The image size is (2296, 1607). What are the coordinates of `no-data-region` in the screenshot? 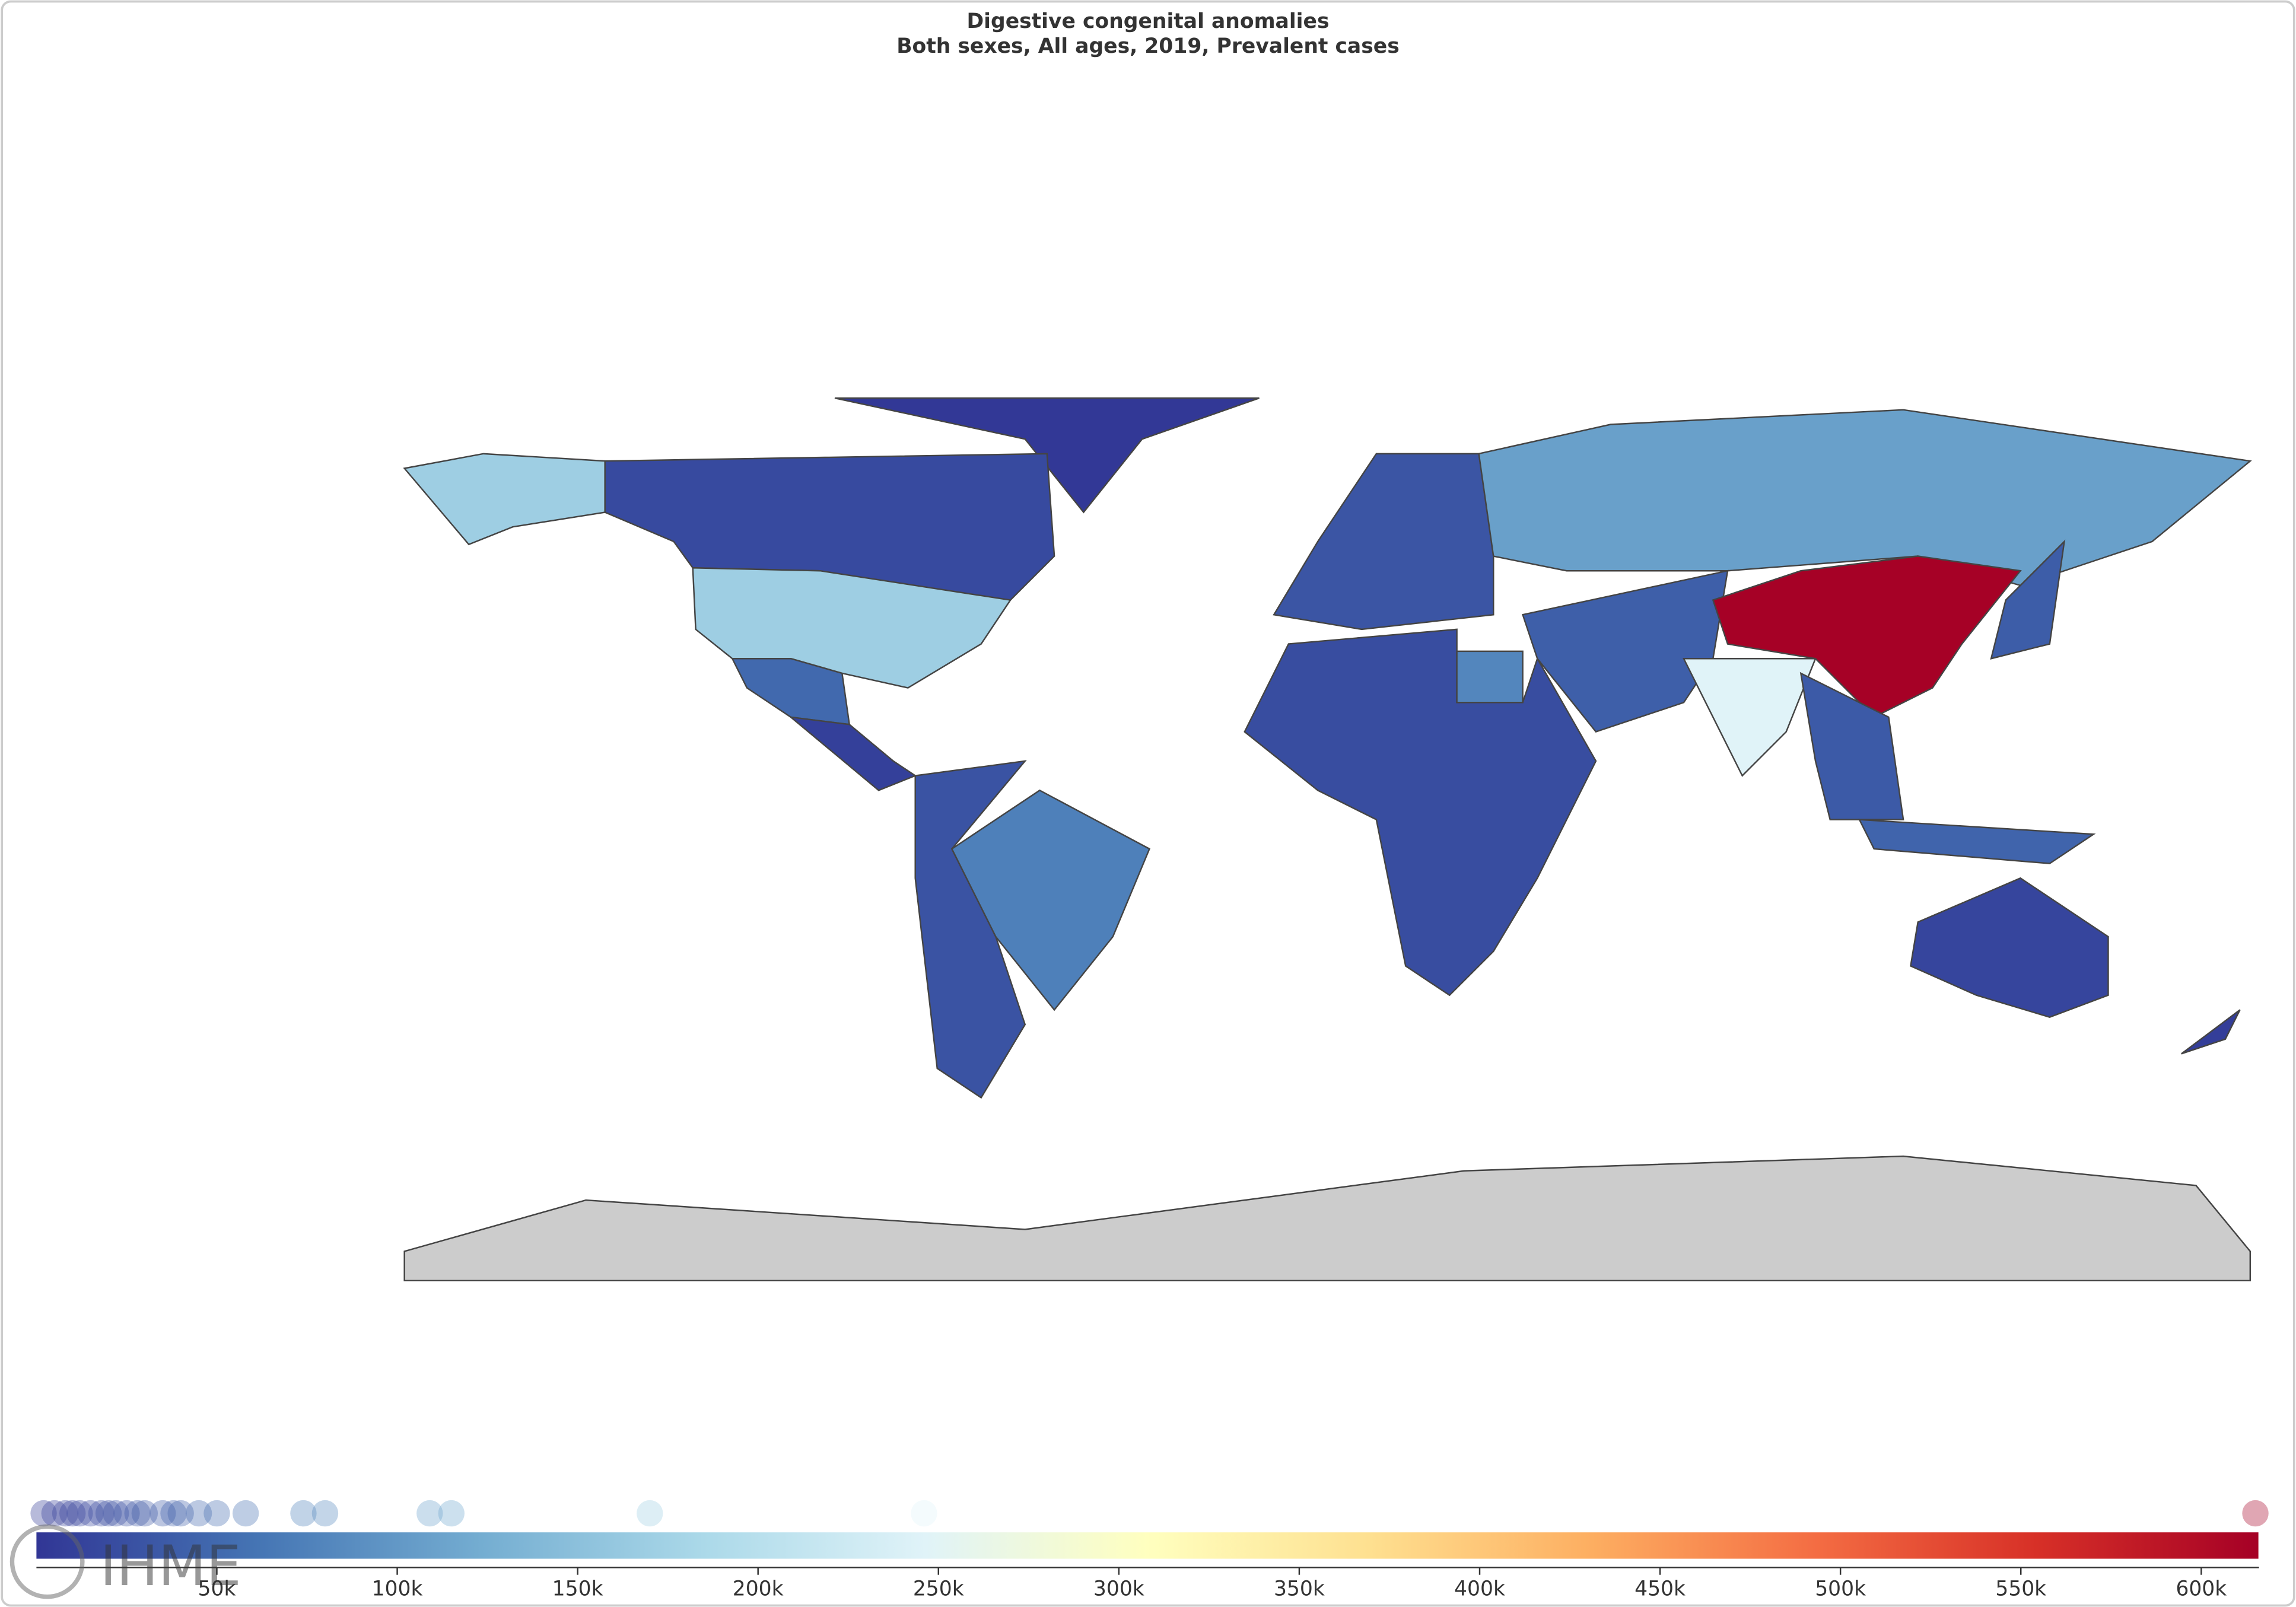 It's located at (1327, 1218).